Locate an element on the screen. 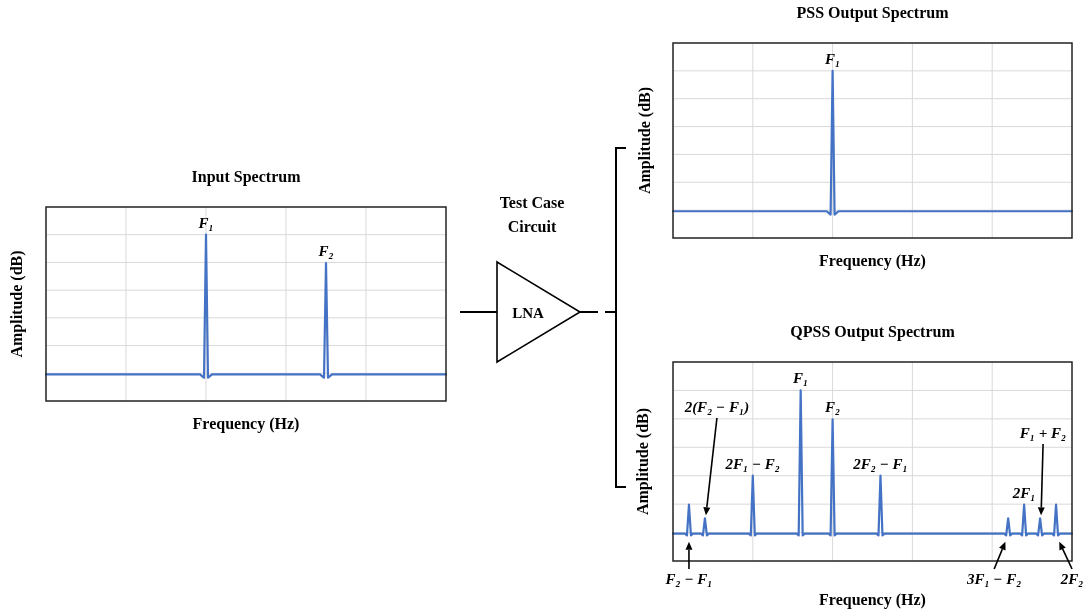  annotation: F₁ + F₂ is located at coordinates (1042, 433).